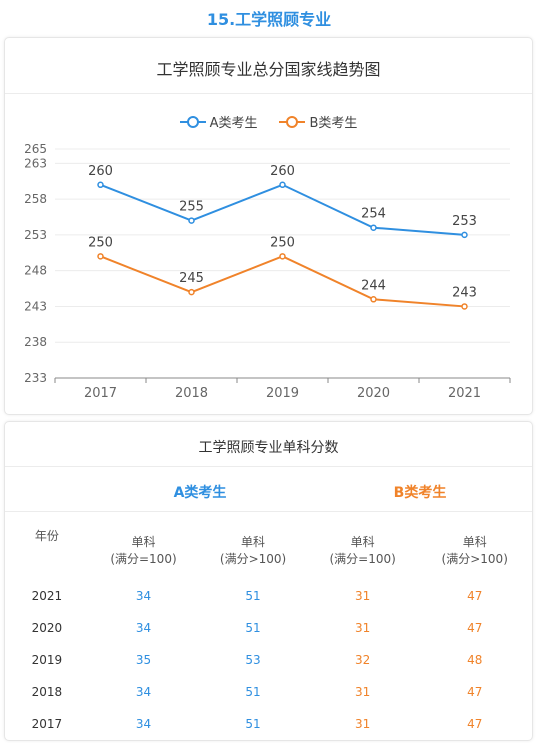  Describe the element at coordinates (333, 123) in the screenshot. I see `legend-label-b: B类考生` at that location.